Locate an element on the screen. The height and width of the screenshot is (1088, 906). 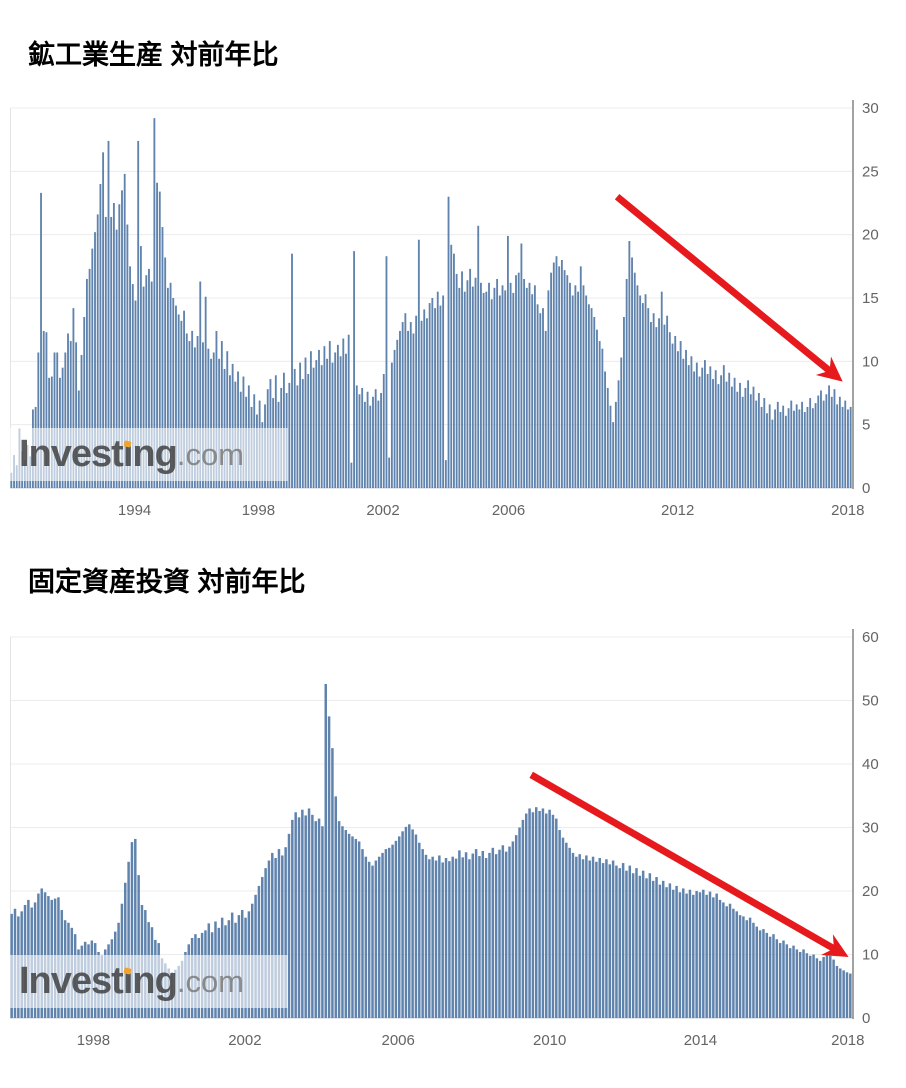
y-tick-label: 15 is located at coordinates (870, 298).